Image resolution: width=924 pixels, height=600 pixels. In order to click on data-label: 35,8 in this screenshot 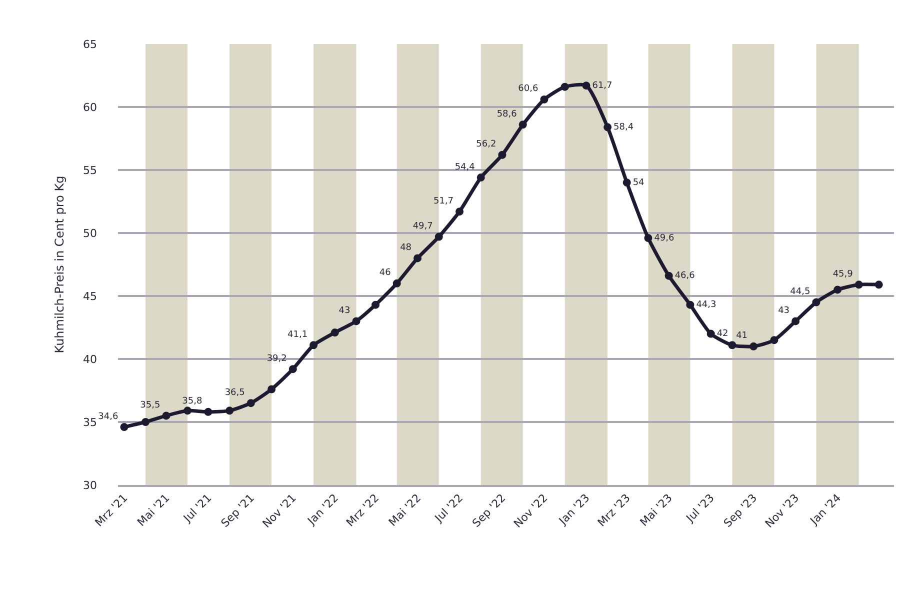, I will do `click(192, 401)`.